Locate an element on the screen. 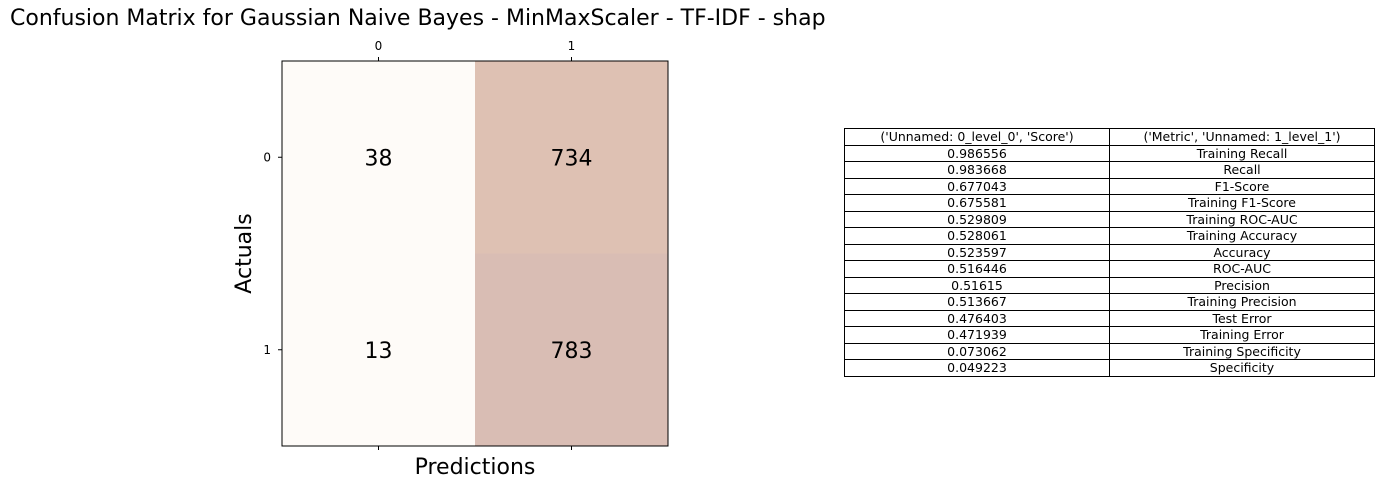 The height and width of the screenshot is (490, 1382). metric-name-cell: ROC-AUC is located at coordinates (1242, 269).